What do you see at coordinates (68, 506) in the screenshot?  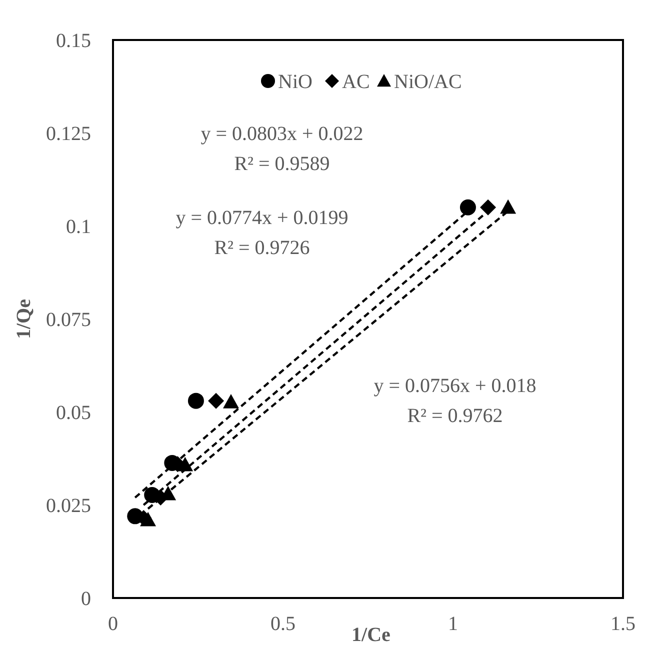 I see `y-tick-label: 0.025` at bounding box center [68, 506].